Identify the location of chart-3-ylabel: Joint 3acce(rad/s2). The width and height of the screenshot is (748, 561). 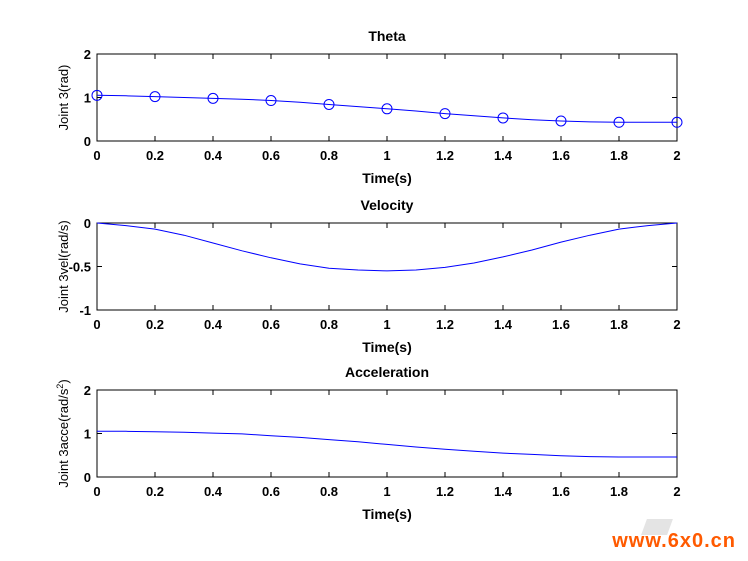
(63, 433).